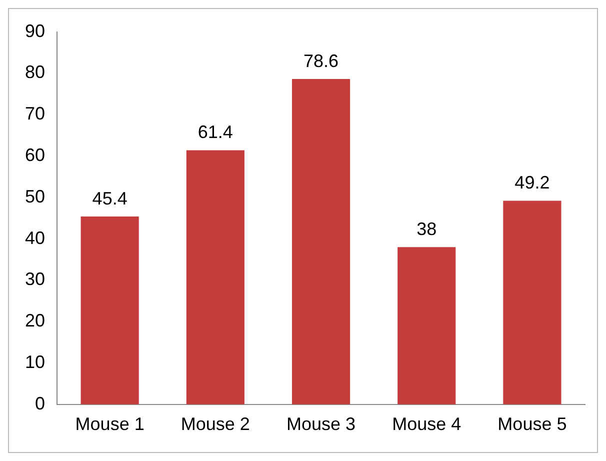  Describe the element at coordinates (532, 182) in the screenshot. I see `data-label: 49.2` at that location.